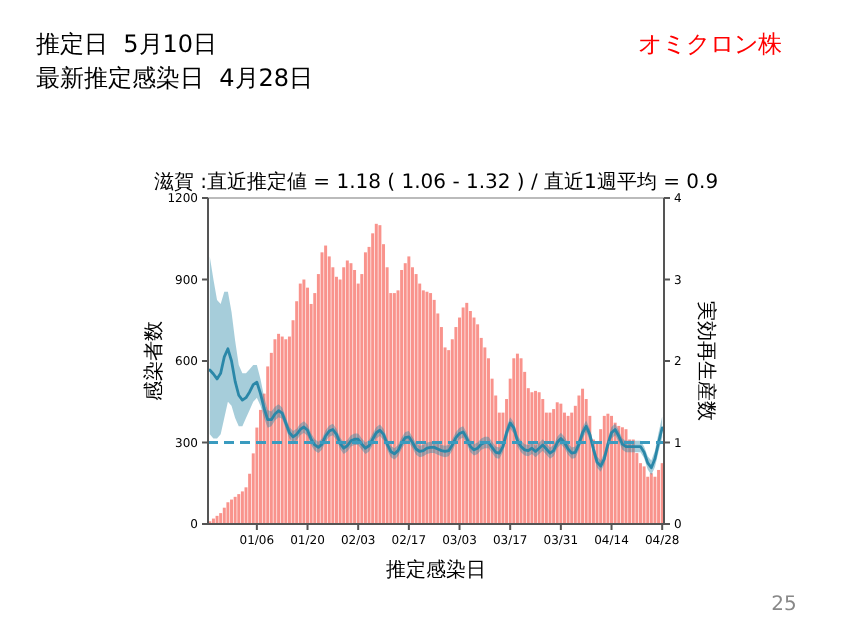 This screenshot has width=854, height=640. What do you see at coordinates (706, 361) in the screenshot?
I see `y2-axis-title: 実効再生産数` at bounding box center [706, 361].